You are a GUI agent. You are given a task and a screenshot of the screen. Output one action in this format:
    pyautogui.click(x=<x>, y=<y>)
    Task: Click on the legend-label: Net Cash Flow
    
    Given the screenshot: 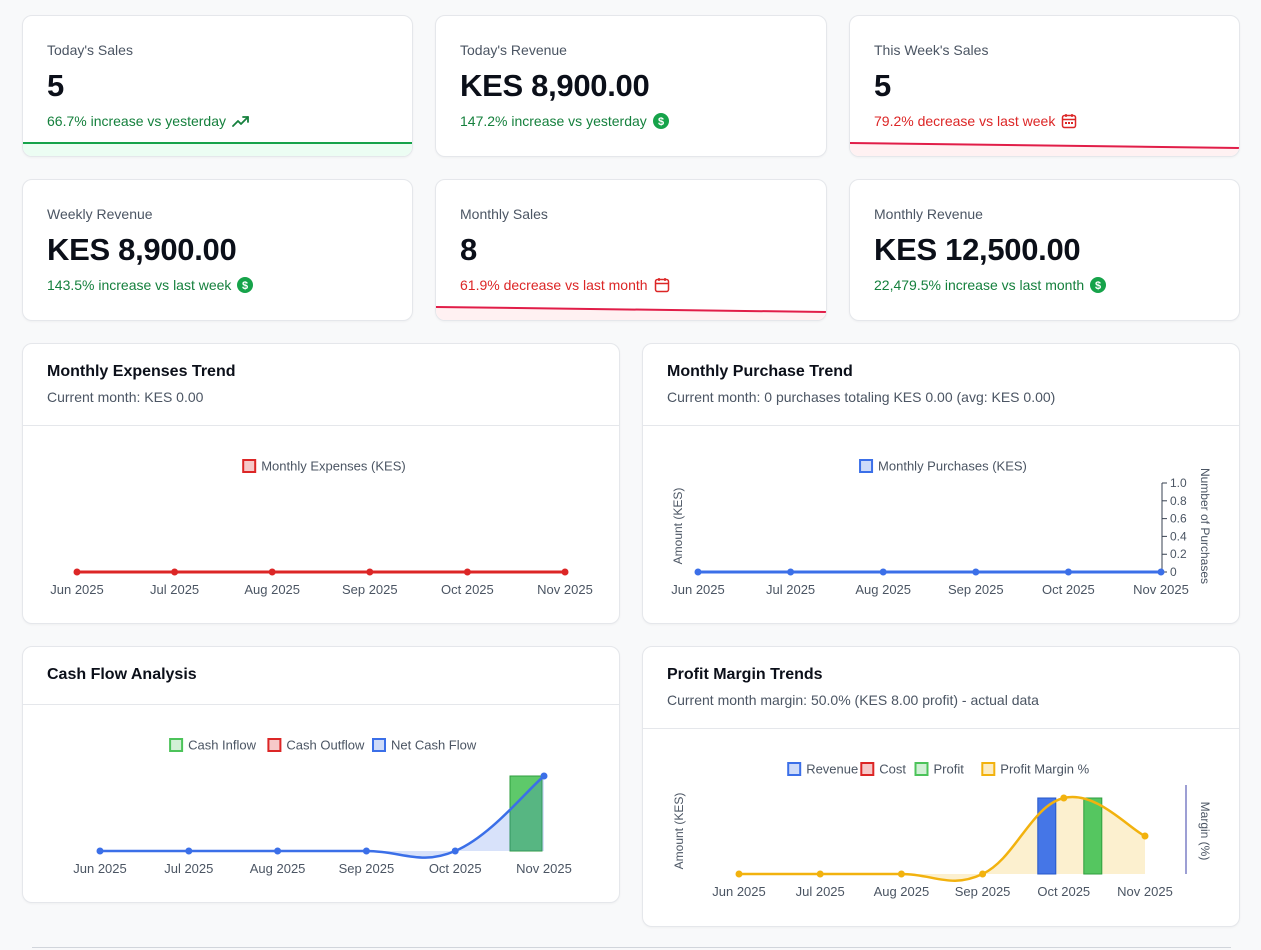 What is the action you would take?
    pyautogui.click(x=434, y=745)
    